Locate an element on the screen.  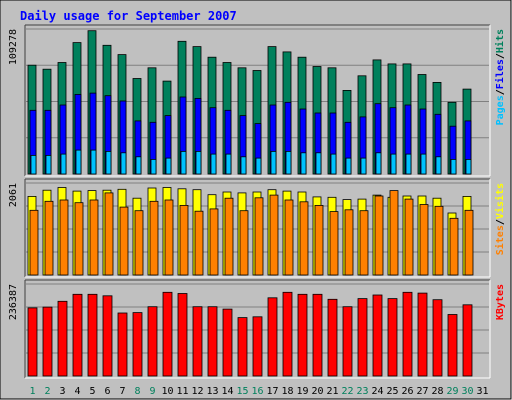
day-label-20: 20 is located at coordinates (317, 391).